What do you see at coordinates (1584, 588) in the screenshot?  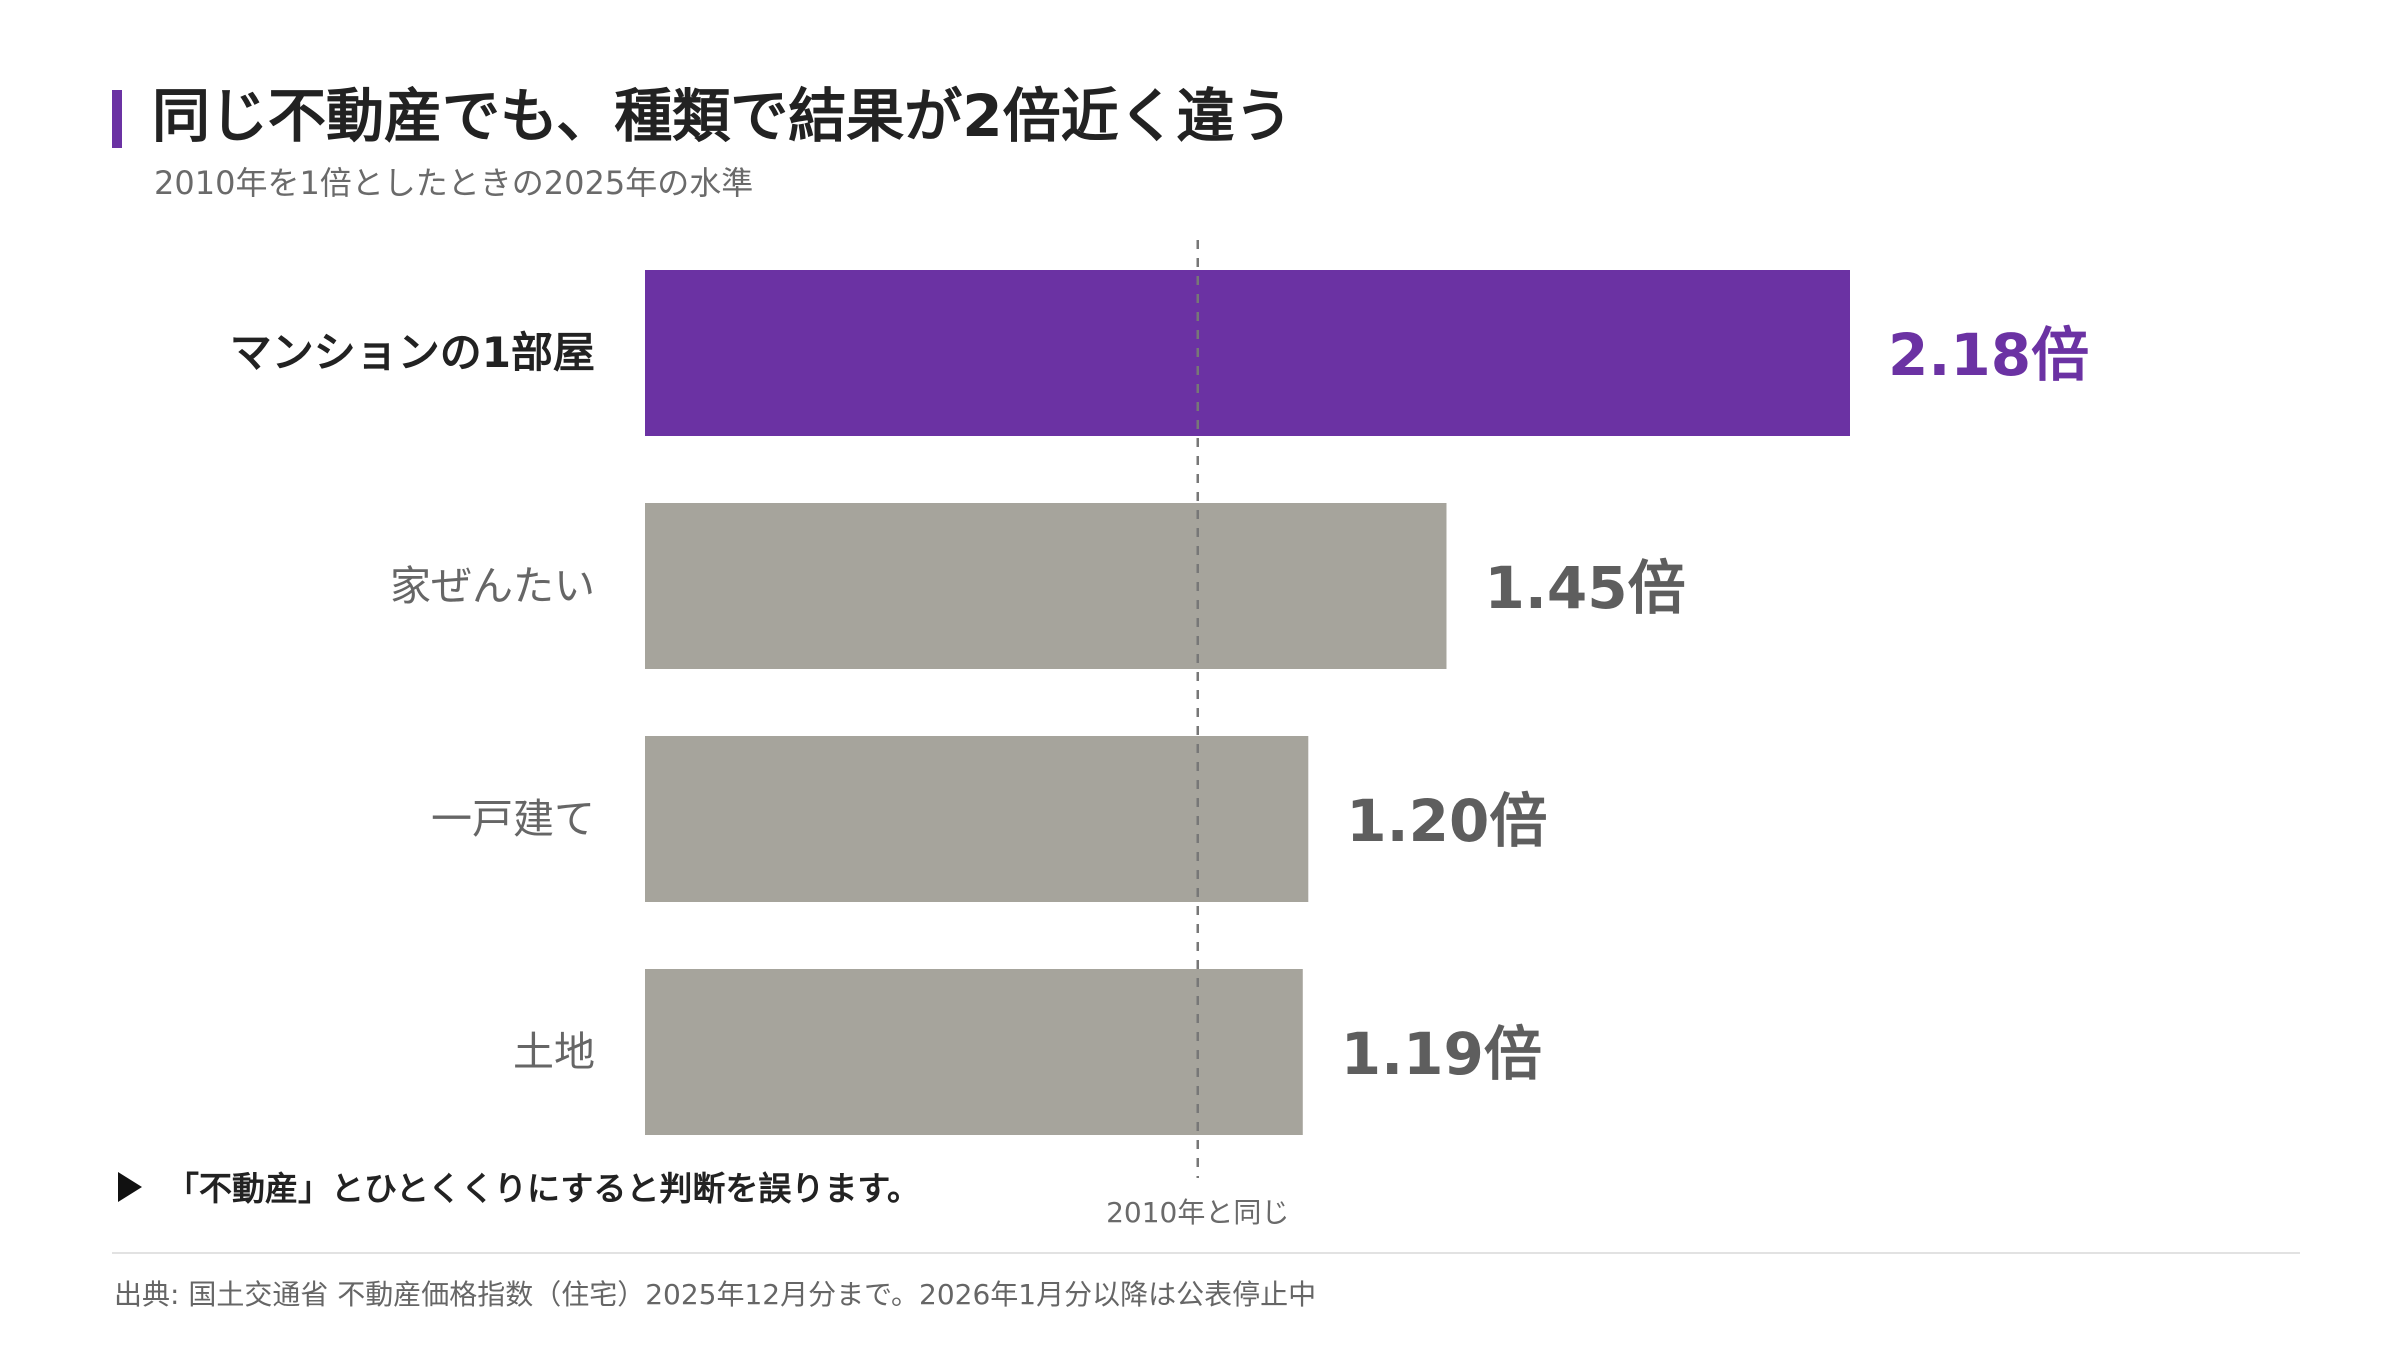 I see `value-label-1: 1.45倍` at bounding box center [1584, 588].